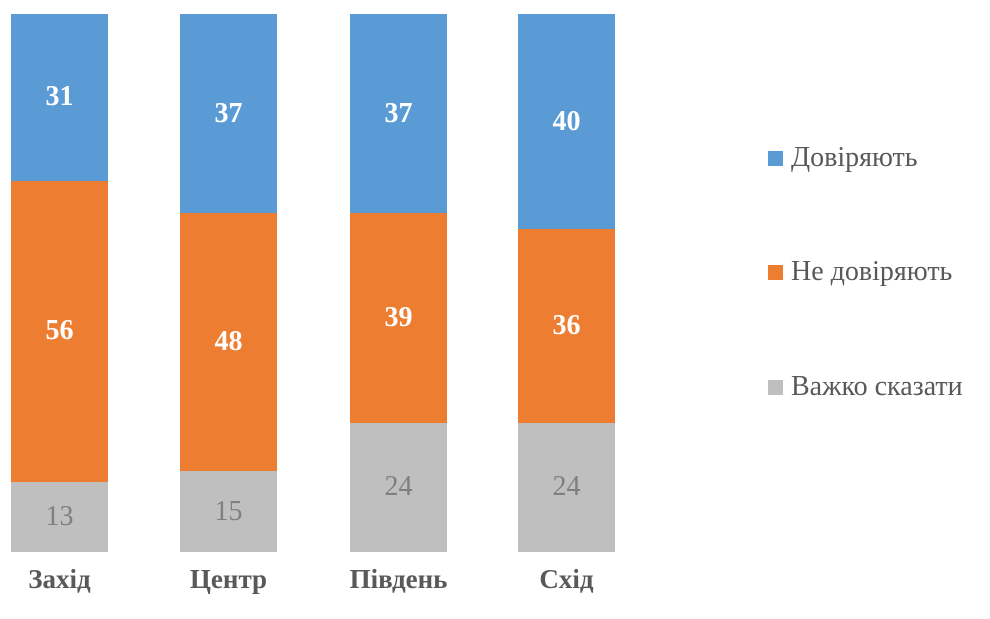 The width and height of the screenshot is (990, 619). I want to click on bar-skhid: 40 36 24, so click(566, 283).